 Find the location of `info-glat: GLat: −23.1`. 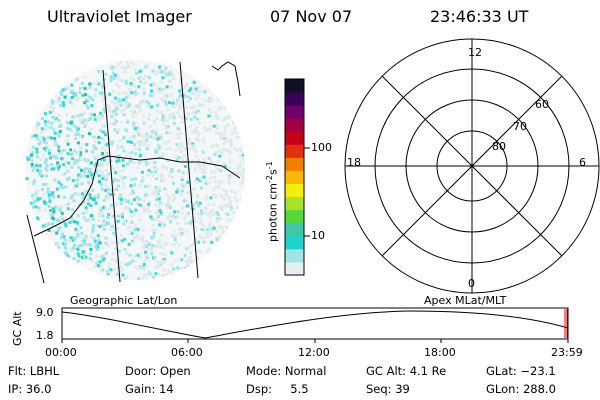

info-glat: GLat: −23.1 is located at coordinates (521, 371).